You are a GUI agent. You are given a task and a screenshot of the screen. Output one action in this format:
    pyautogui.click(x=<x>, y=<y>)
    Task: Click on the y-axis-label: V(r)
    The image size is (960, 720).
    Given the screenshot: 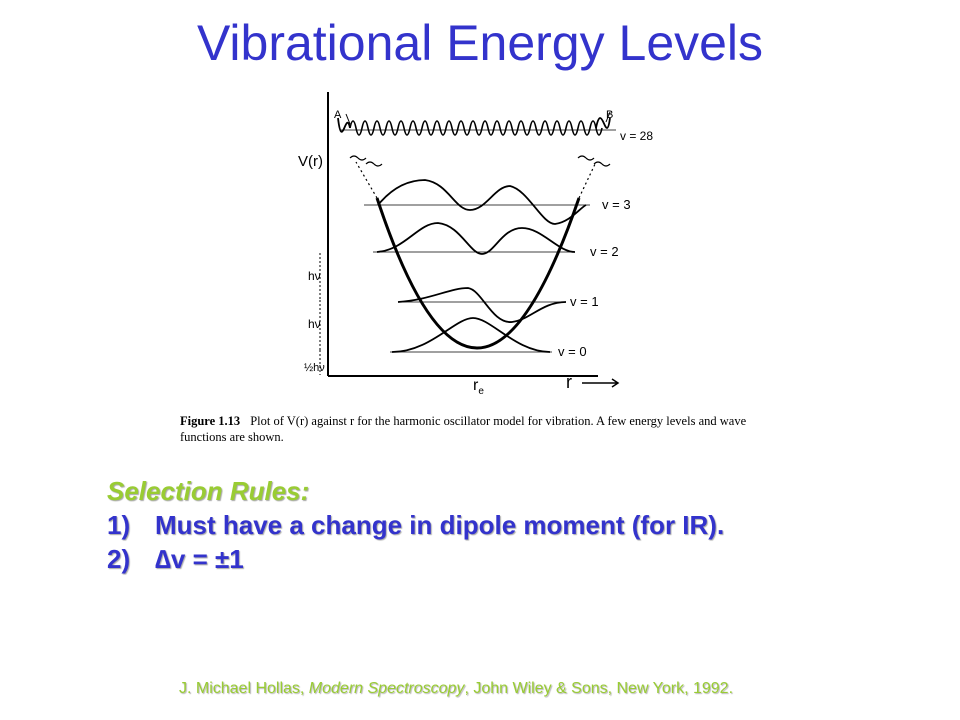 What is the action you would take?
    pyautogui.click(x=310, y=161)
    